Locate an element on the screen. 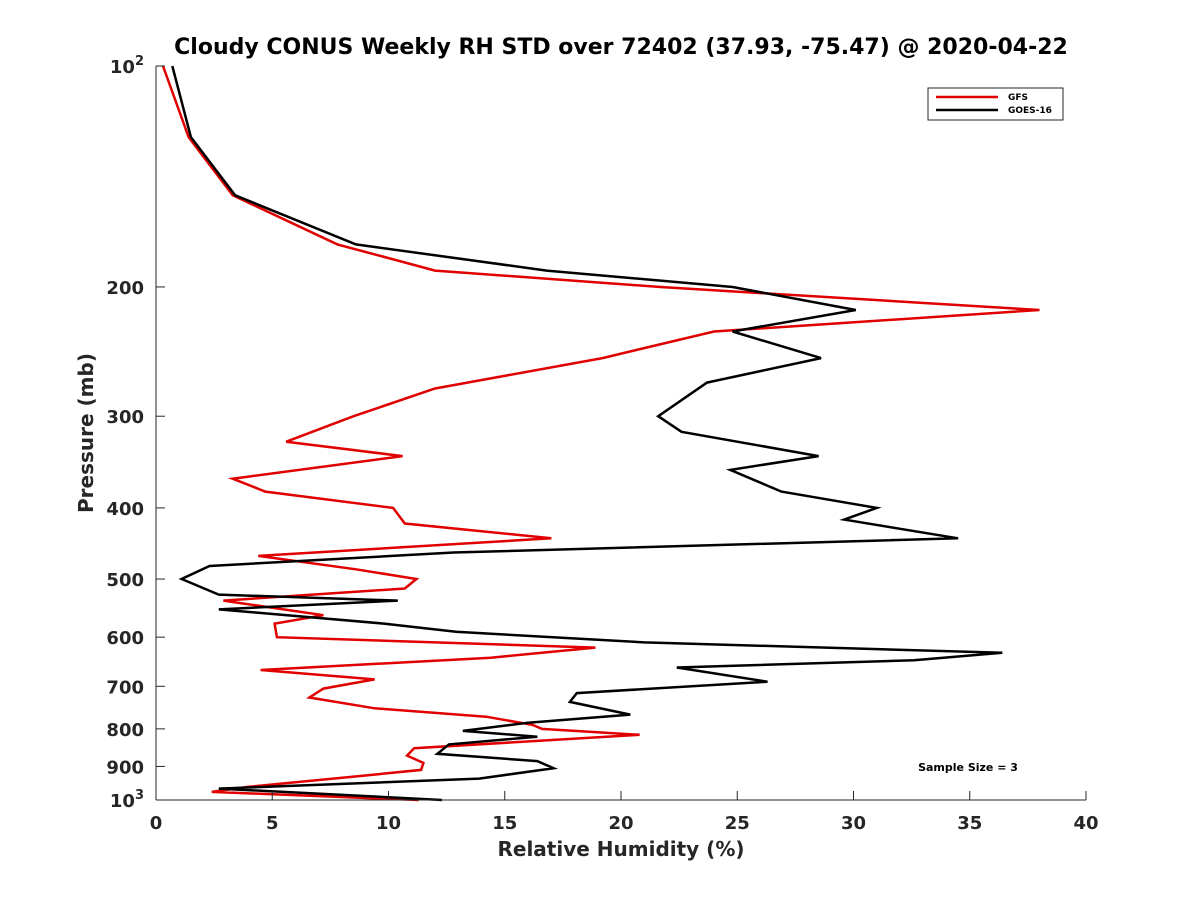 This screenshot has height=900, width=1200. x-tick-label: 20 is located at coordinates (620, 823).